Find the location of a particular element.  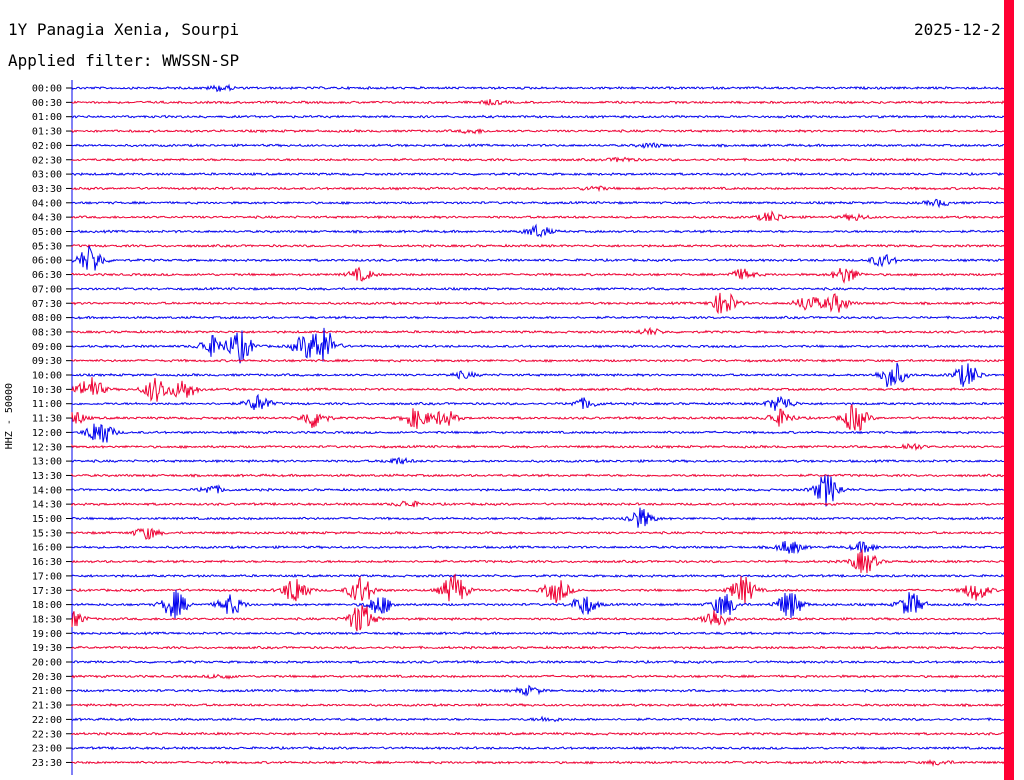

tick-label-time: 04:30 is located at coordinates (47, 218).